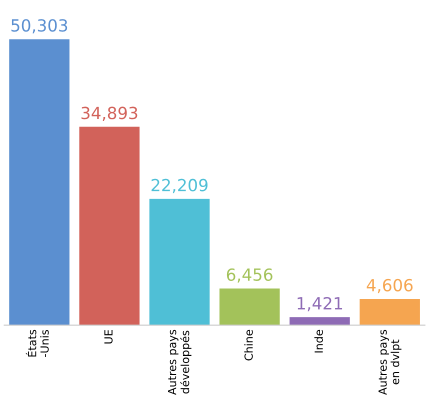 The width and height of the screenshot is (427, 409). What do you see at coordinates (110, 113) in the screenshot?
I see `data-label: 34,893` at bounding box center [110, 113].